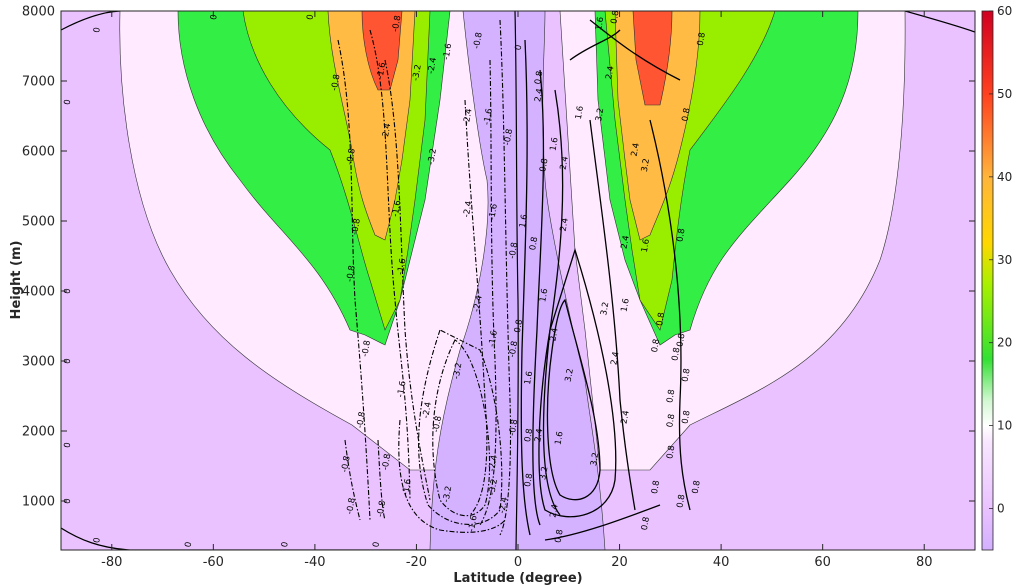 The height and width of the screenshot is (588, 1016). I want to click on contour-pos-08-outer, so click(640, 265).